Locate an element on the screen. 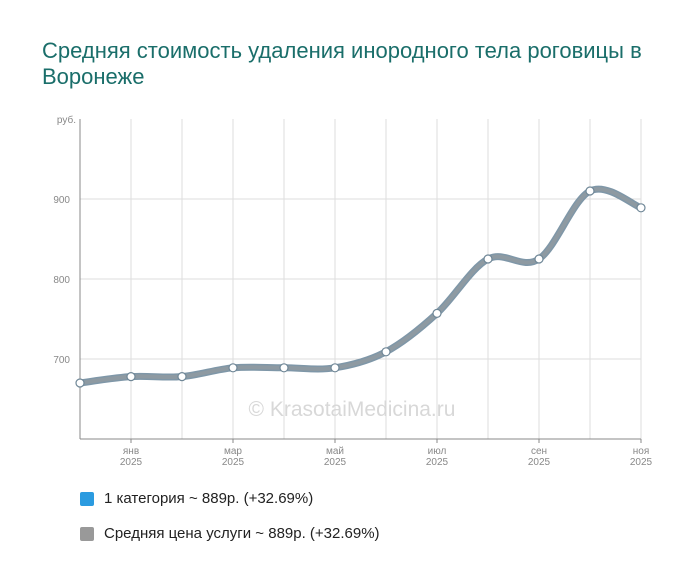 Image resolution: width=700 pixels, height=582 pixels. legend-item-average: Средняя цена услуги ~ 889р. (+32.69%) is located at coordinates (230, 533).